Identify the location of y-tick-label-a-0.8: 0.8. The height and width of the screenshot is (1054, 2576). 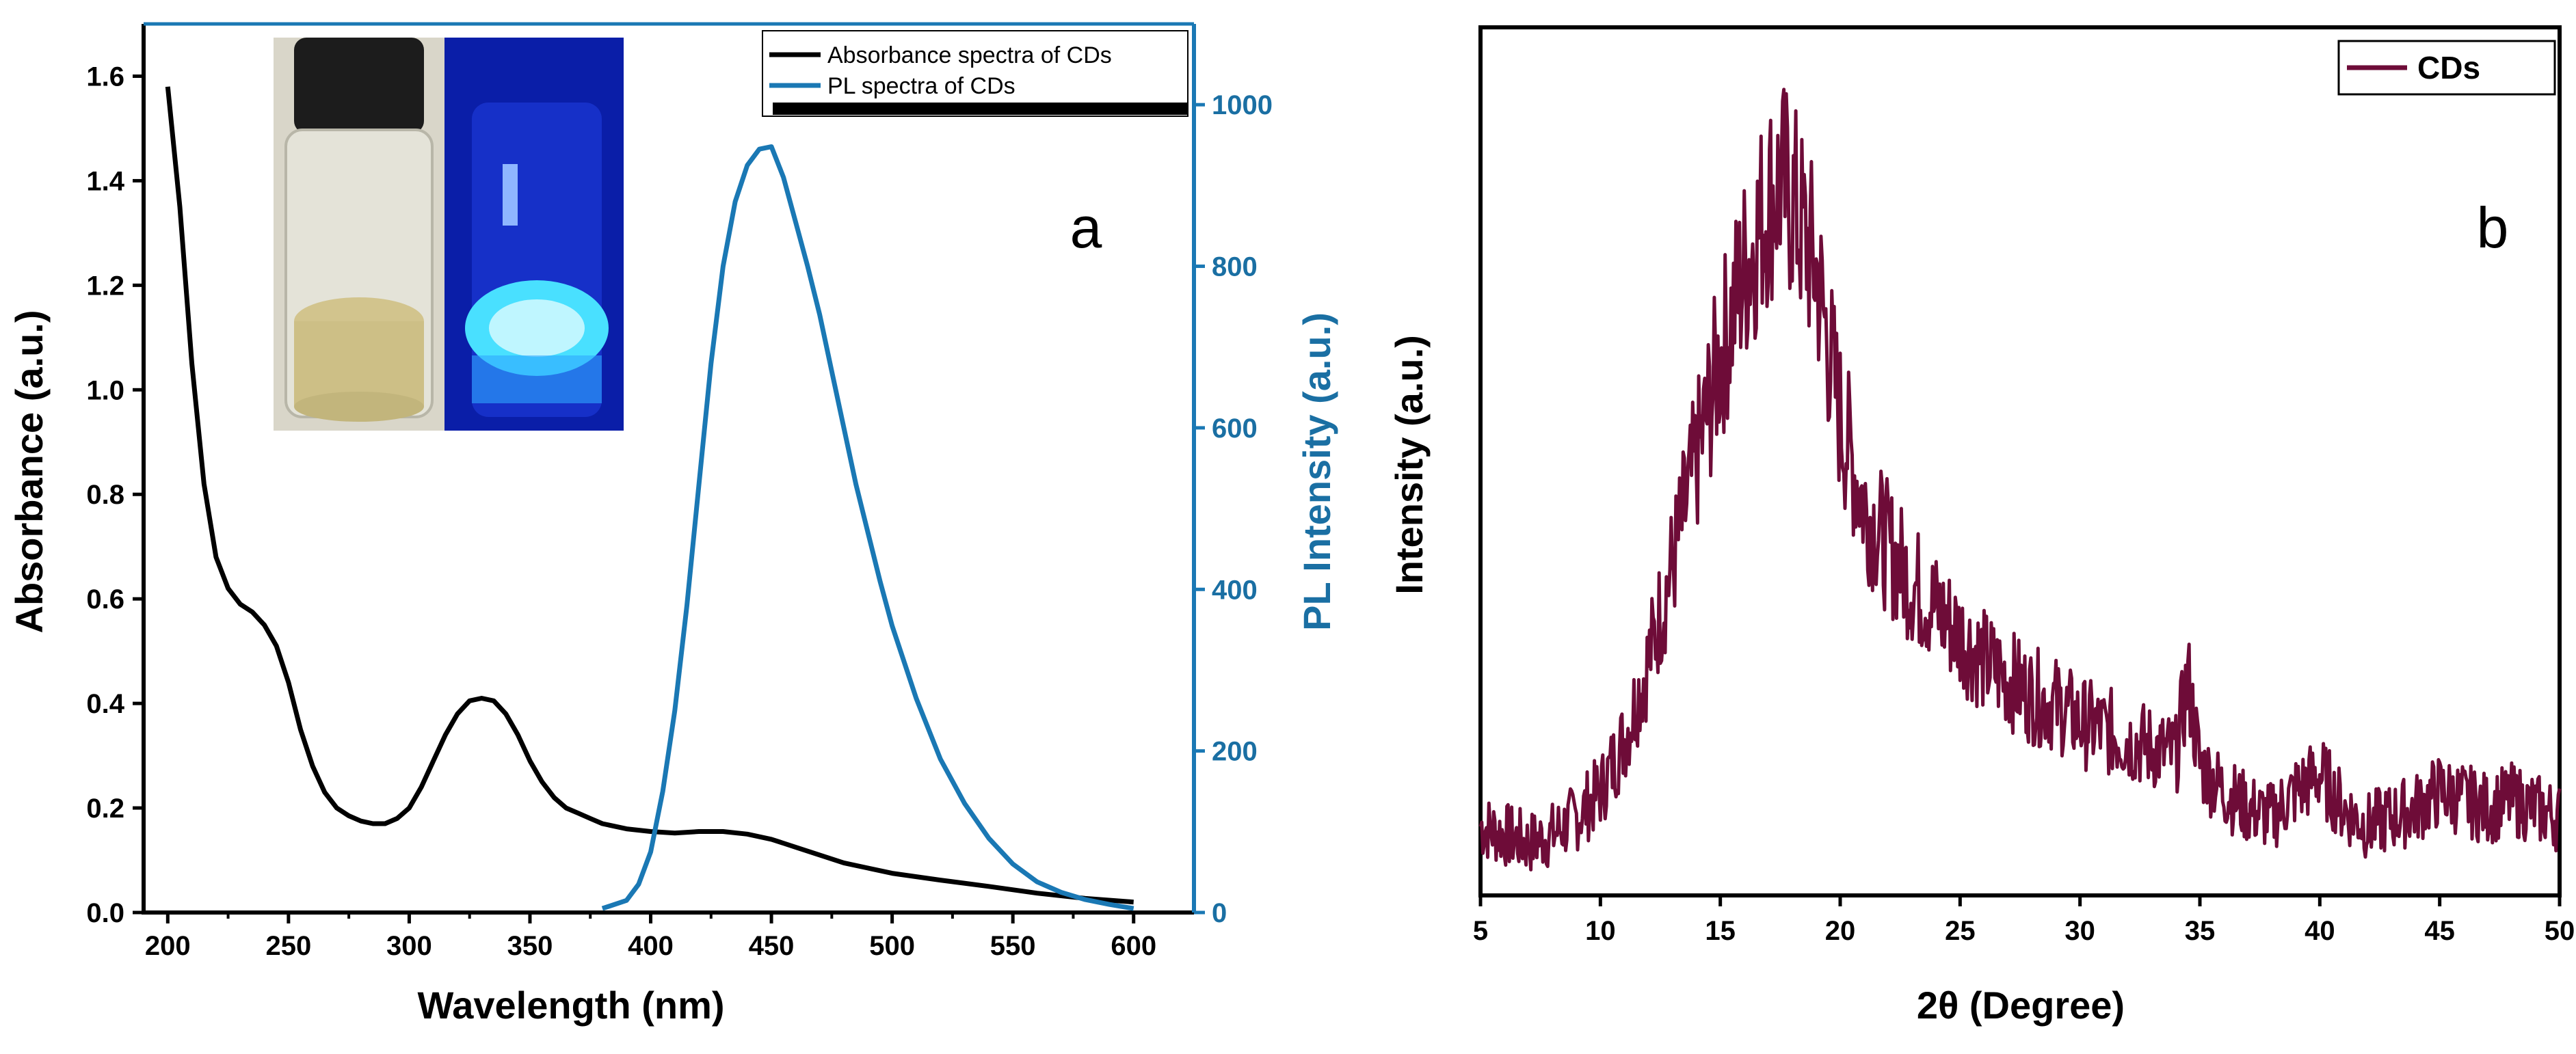
(105, 495).